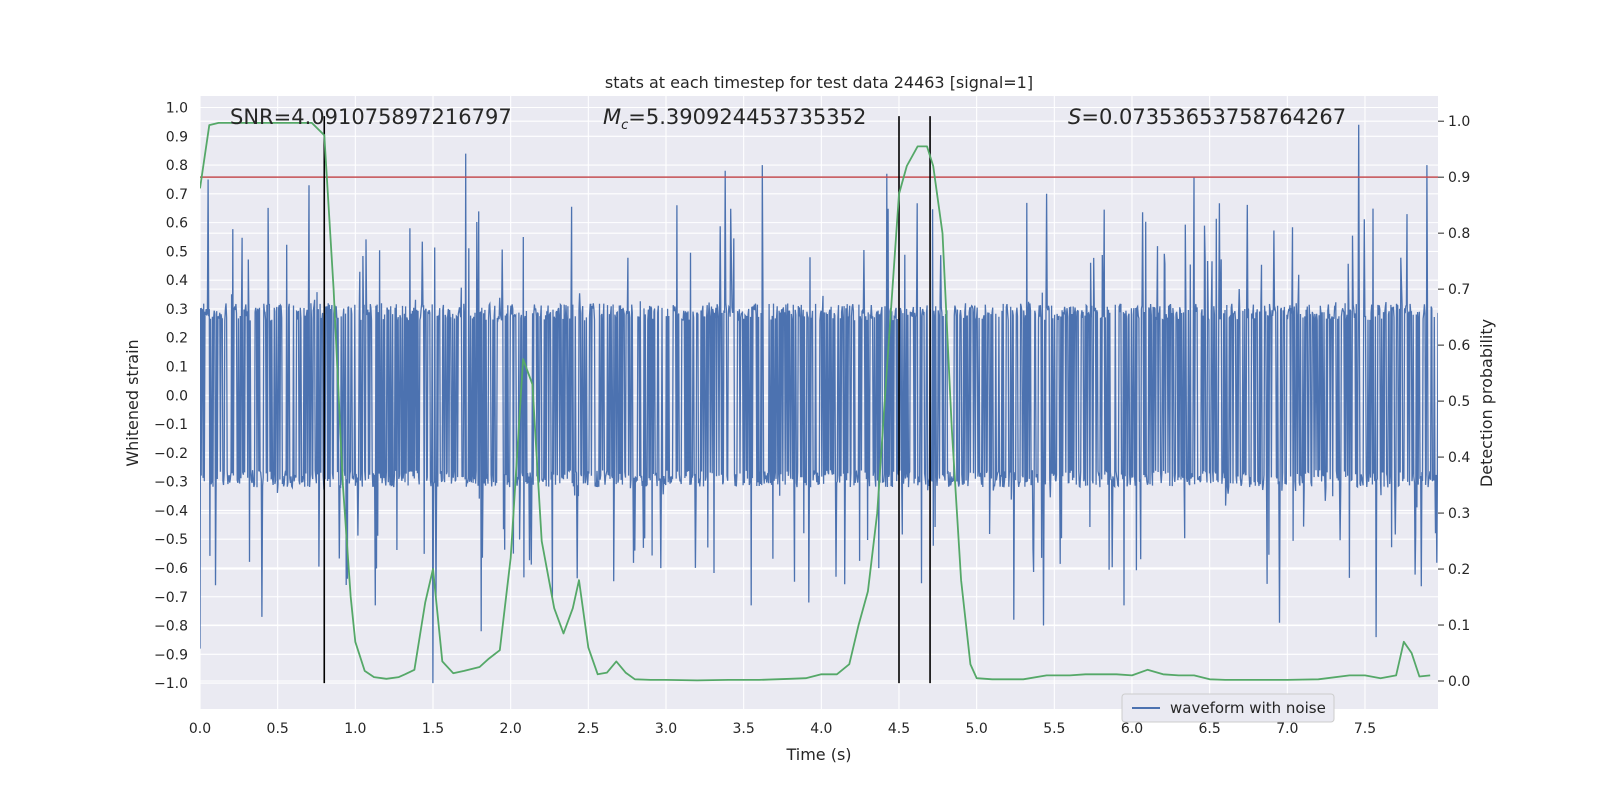 This screenshot has width=1600, height=800. What do you see at coordinates (171, 511) in the screenshot?
I see `y-left-tick-label: −0.4` at bounding box center [171, 511].